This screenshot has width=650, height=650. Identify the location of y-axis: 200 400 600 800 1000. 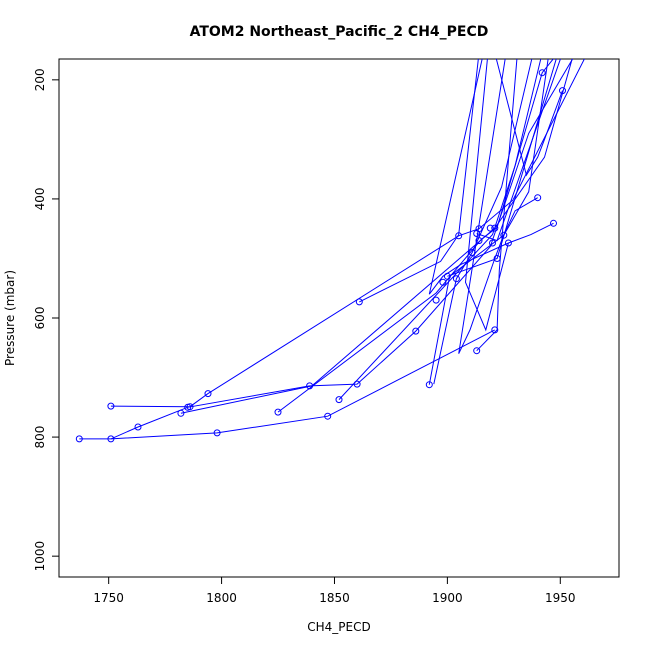
(46, 319).